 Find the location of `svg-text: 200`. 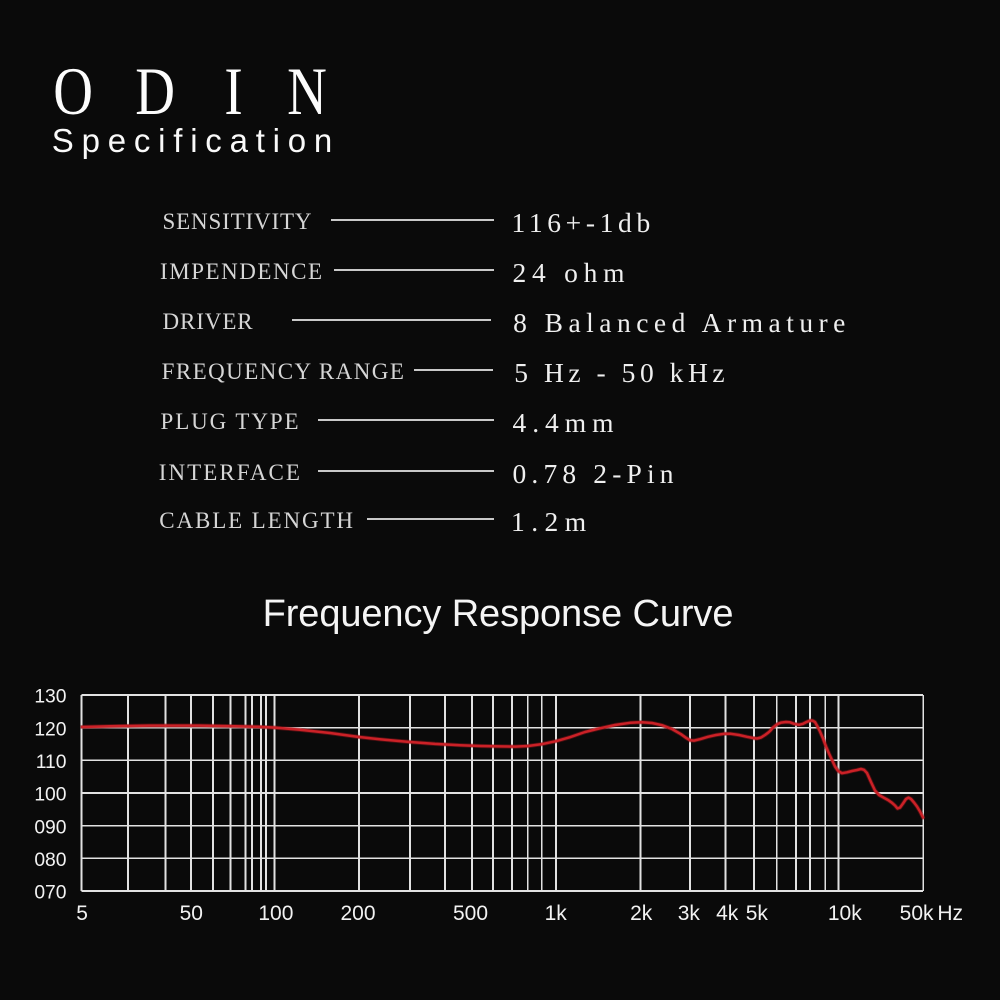

svg-text: 200 is located at coordinates (357, 913).